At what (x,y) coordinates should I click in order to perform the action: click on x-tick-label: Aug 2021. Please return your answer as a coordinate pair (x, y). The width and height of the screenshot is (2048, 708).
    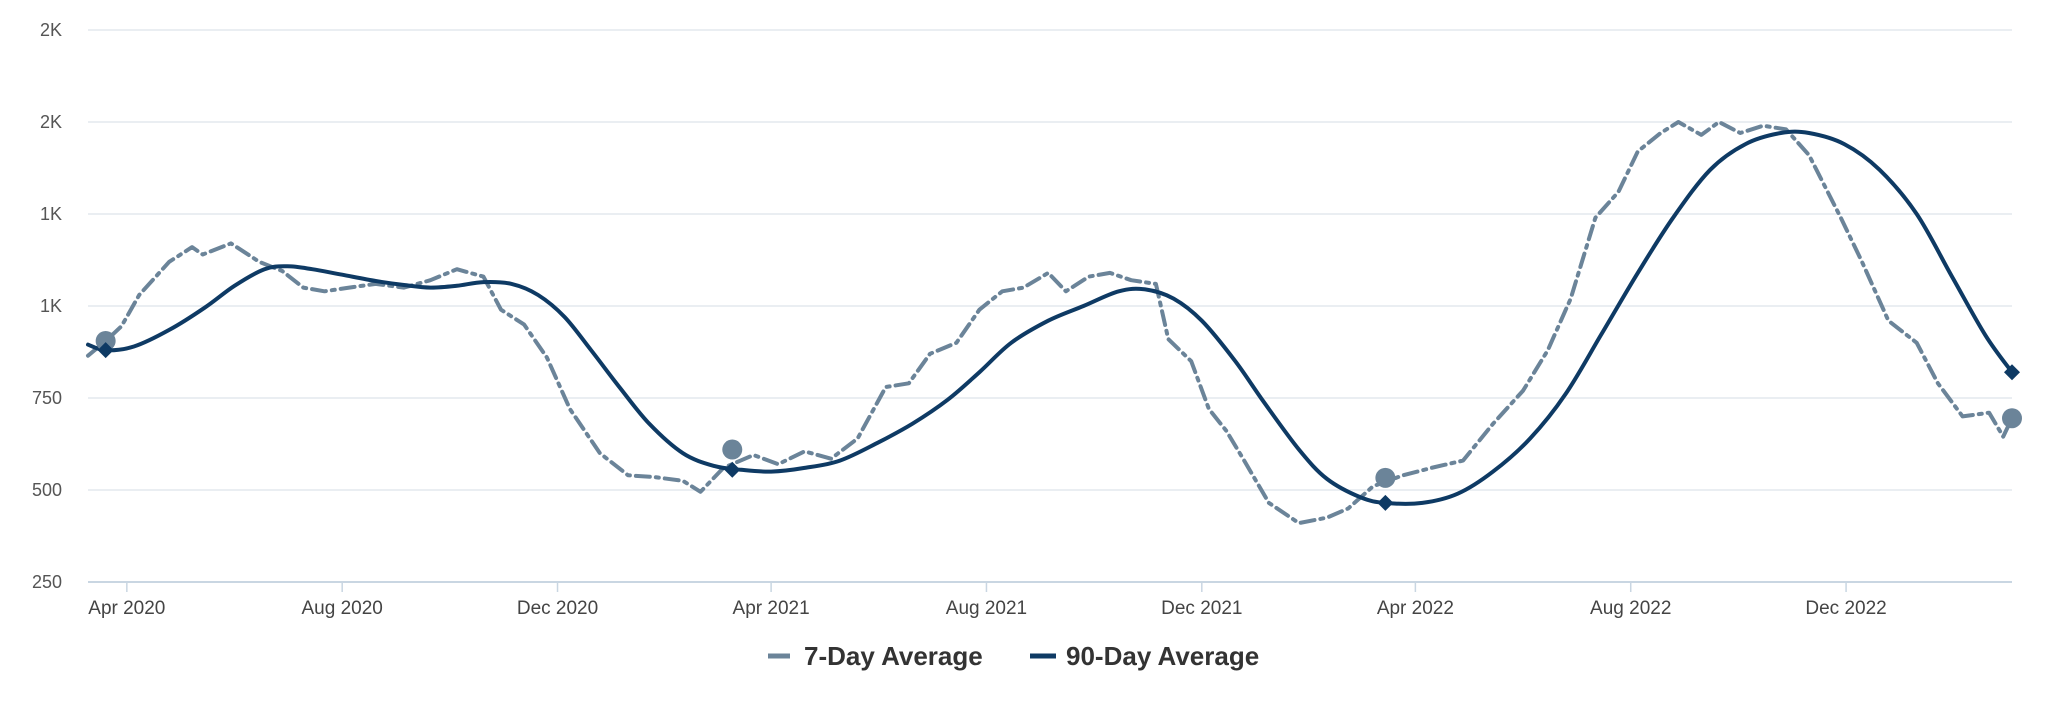
    Looking at the image, I should click on (986, 608).